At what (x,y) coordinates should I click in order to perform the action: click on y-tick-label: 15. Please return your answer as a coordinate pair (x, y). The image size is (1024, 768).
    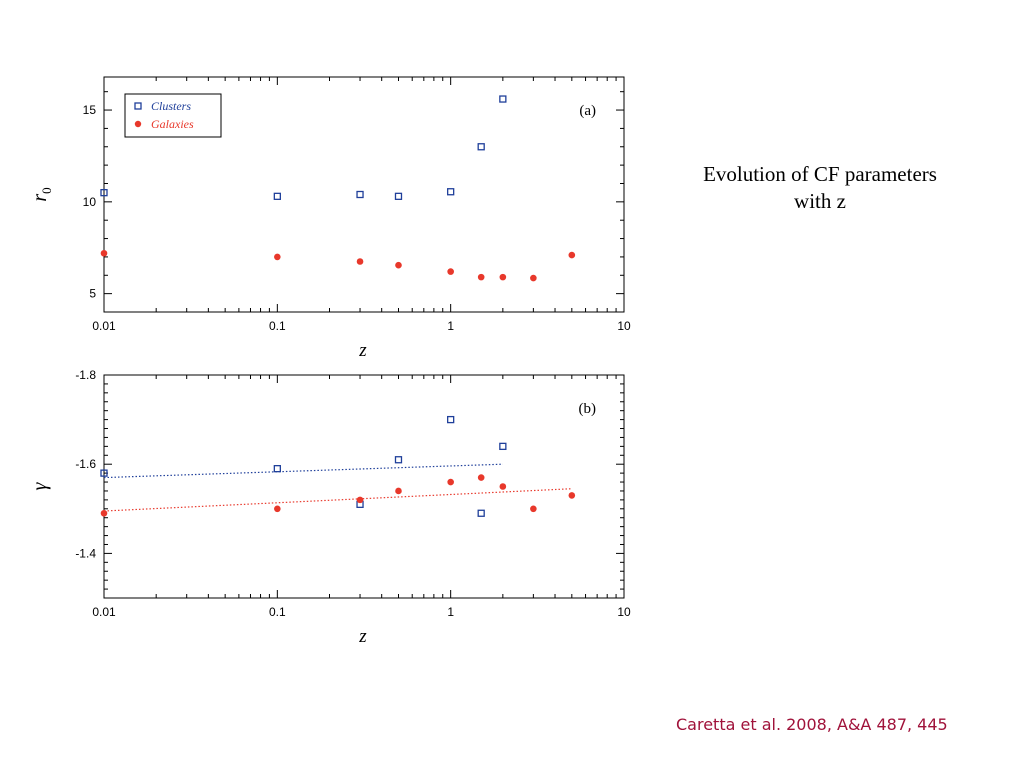
    Looking at the image, I should click on (90, 110).